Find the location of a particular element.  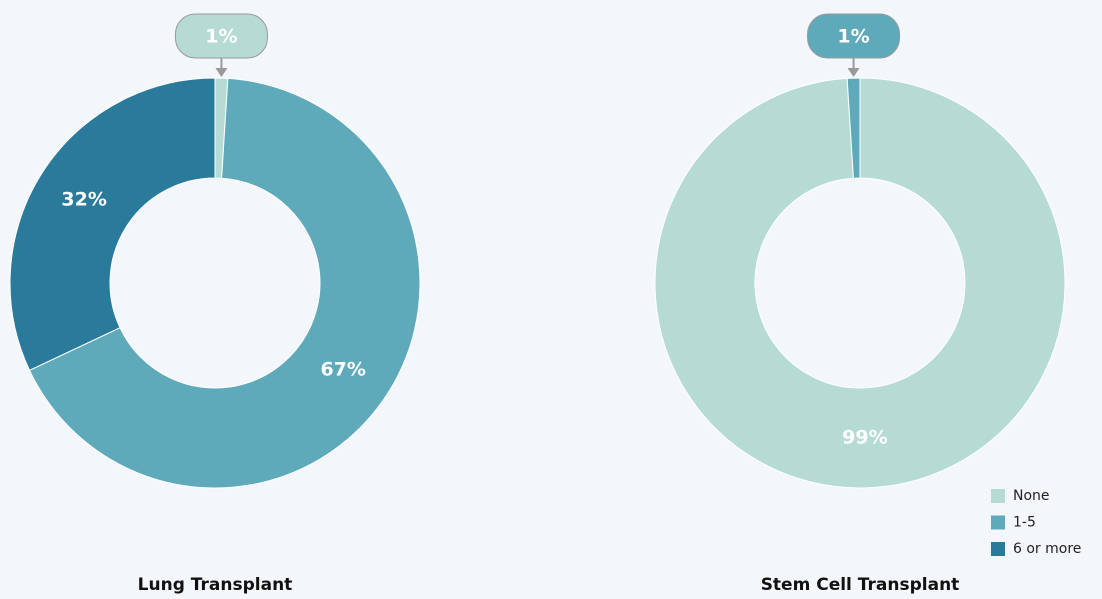

data-label: 99% is located at coordinates (864, 437).